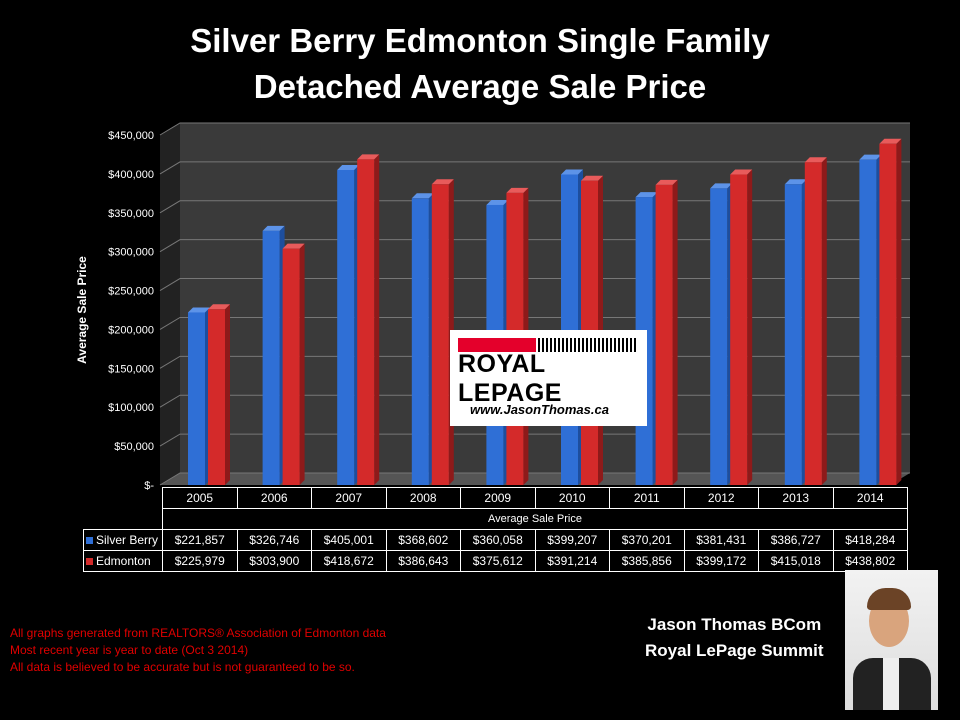 This screenshot has width=960, height=720. Describe the element at coordinates (271, 357) in the screenshot. I see `bar-silver-berry-2006` at that location.